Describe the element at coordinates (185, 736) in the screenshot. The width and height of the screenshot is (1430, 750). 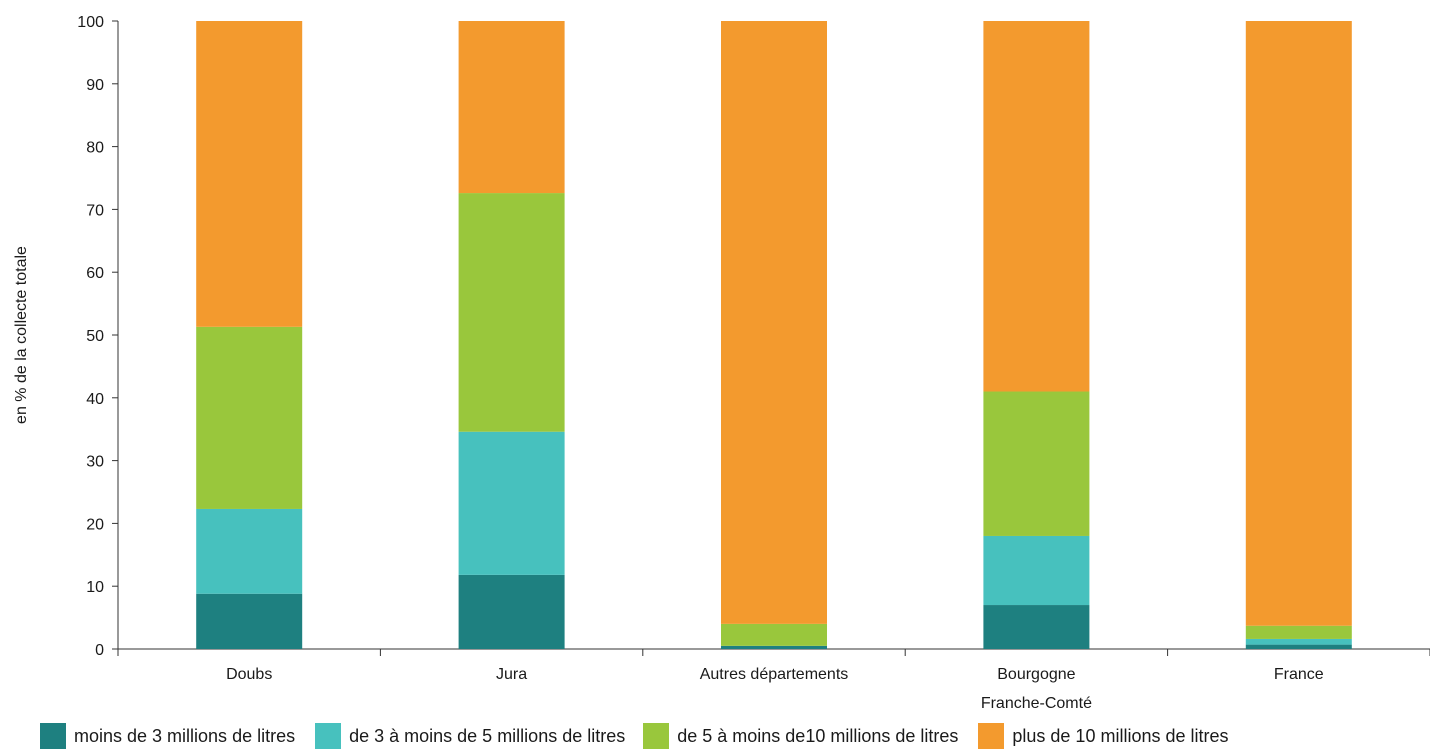
I see `legend-label: moins de 3 millions de litres` at that location.